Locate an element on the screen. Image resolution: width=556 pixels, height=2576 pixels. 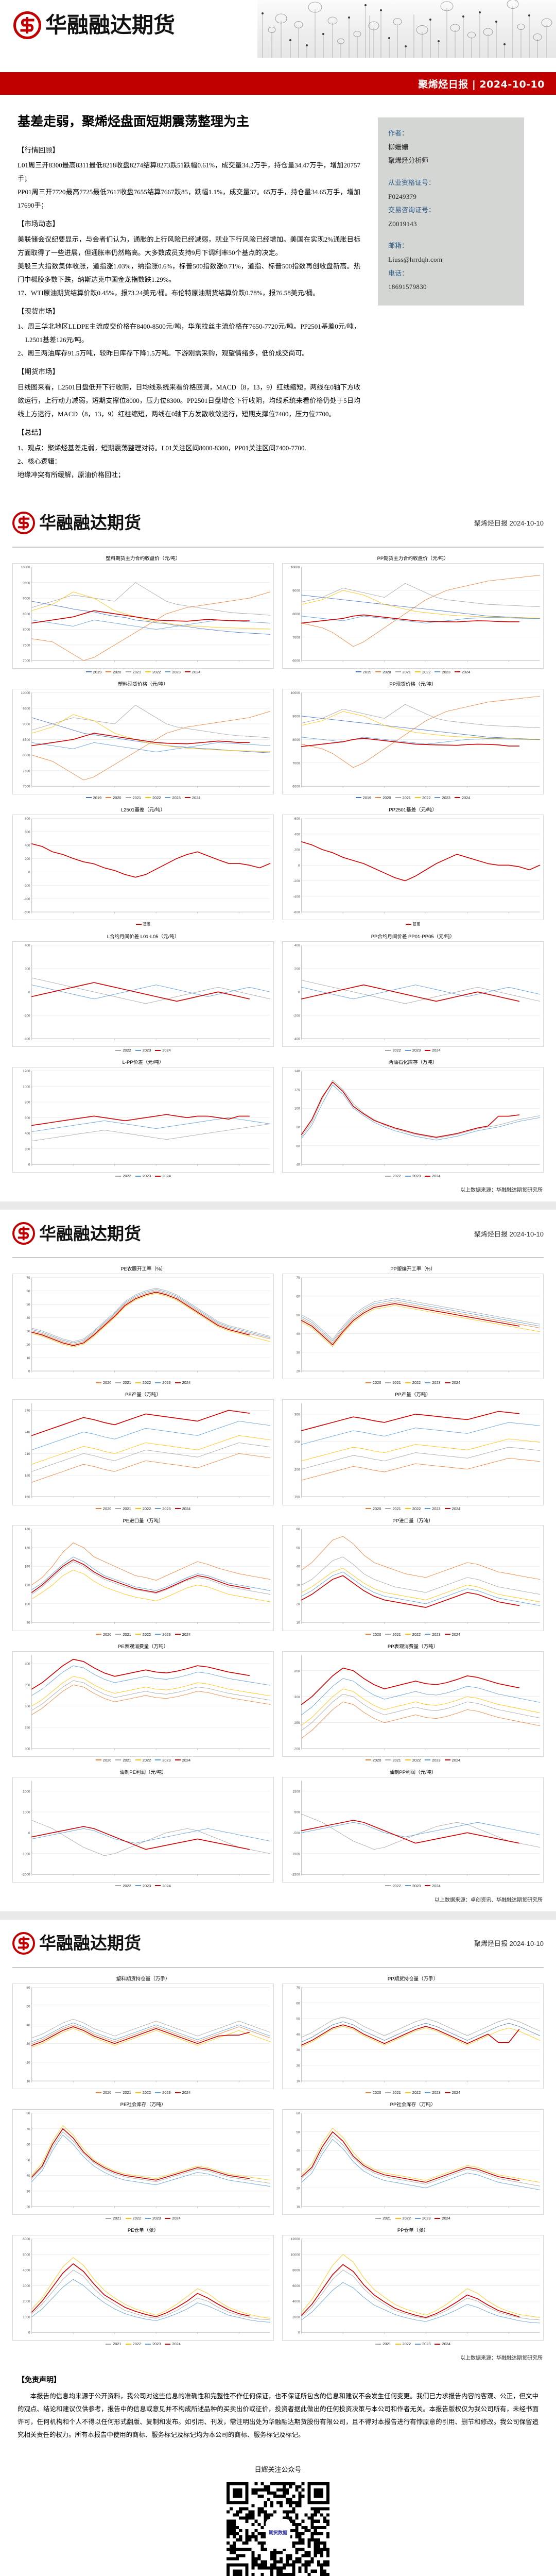
company-logo-icon is located at coordinates (23, 1943).